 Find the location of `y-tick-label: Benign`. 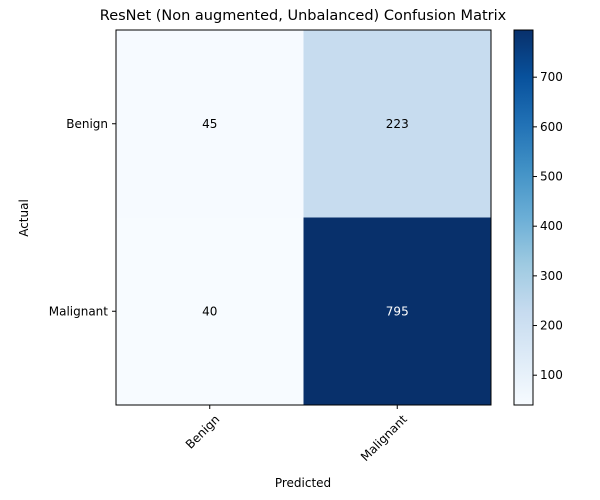

y-tick-label: Benign is located at coordinates (87, 124).